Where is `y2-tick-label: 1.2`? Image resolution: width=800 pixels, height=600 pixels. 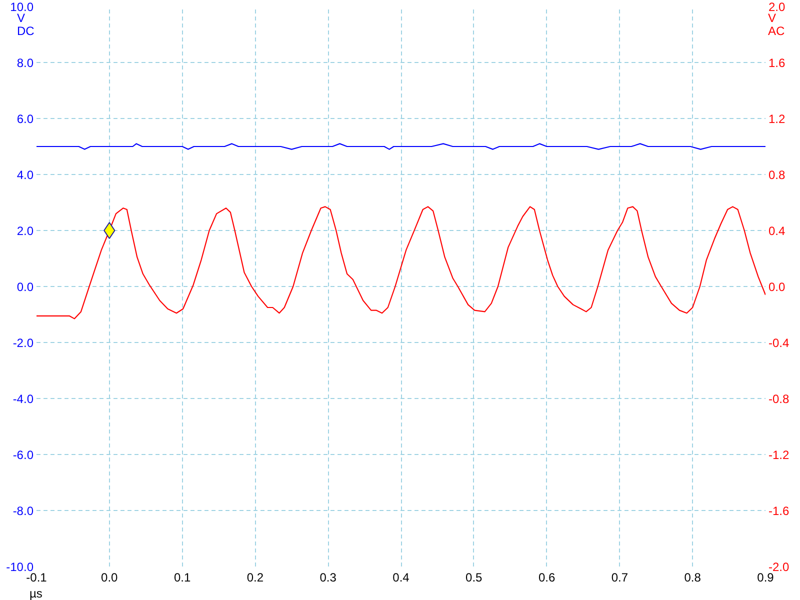 y2-tick-label: 1.2 is located at coordinates (777, 119).